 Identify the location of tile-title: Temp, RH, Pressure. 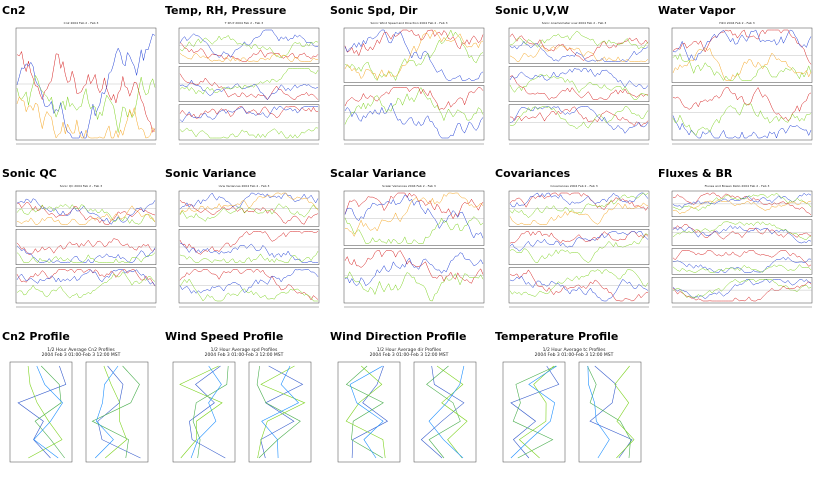
(226, 10).